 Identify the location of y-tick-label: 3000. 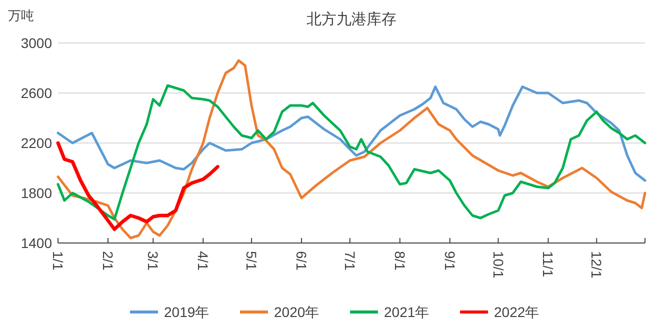
(36, 43).